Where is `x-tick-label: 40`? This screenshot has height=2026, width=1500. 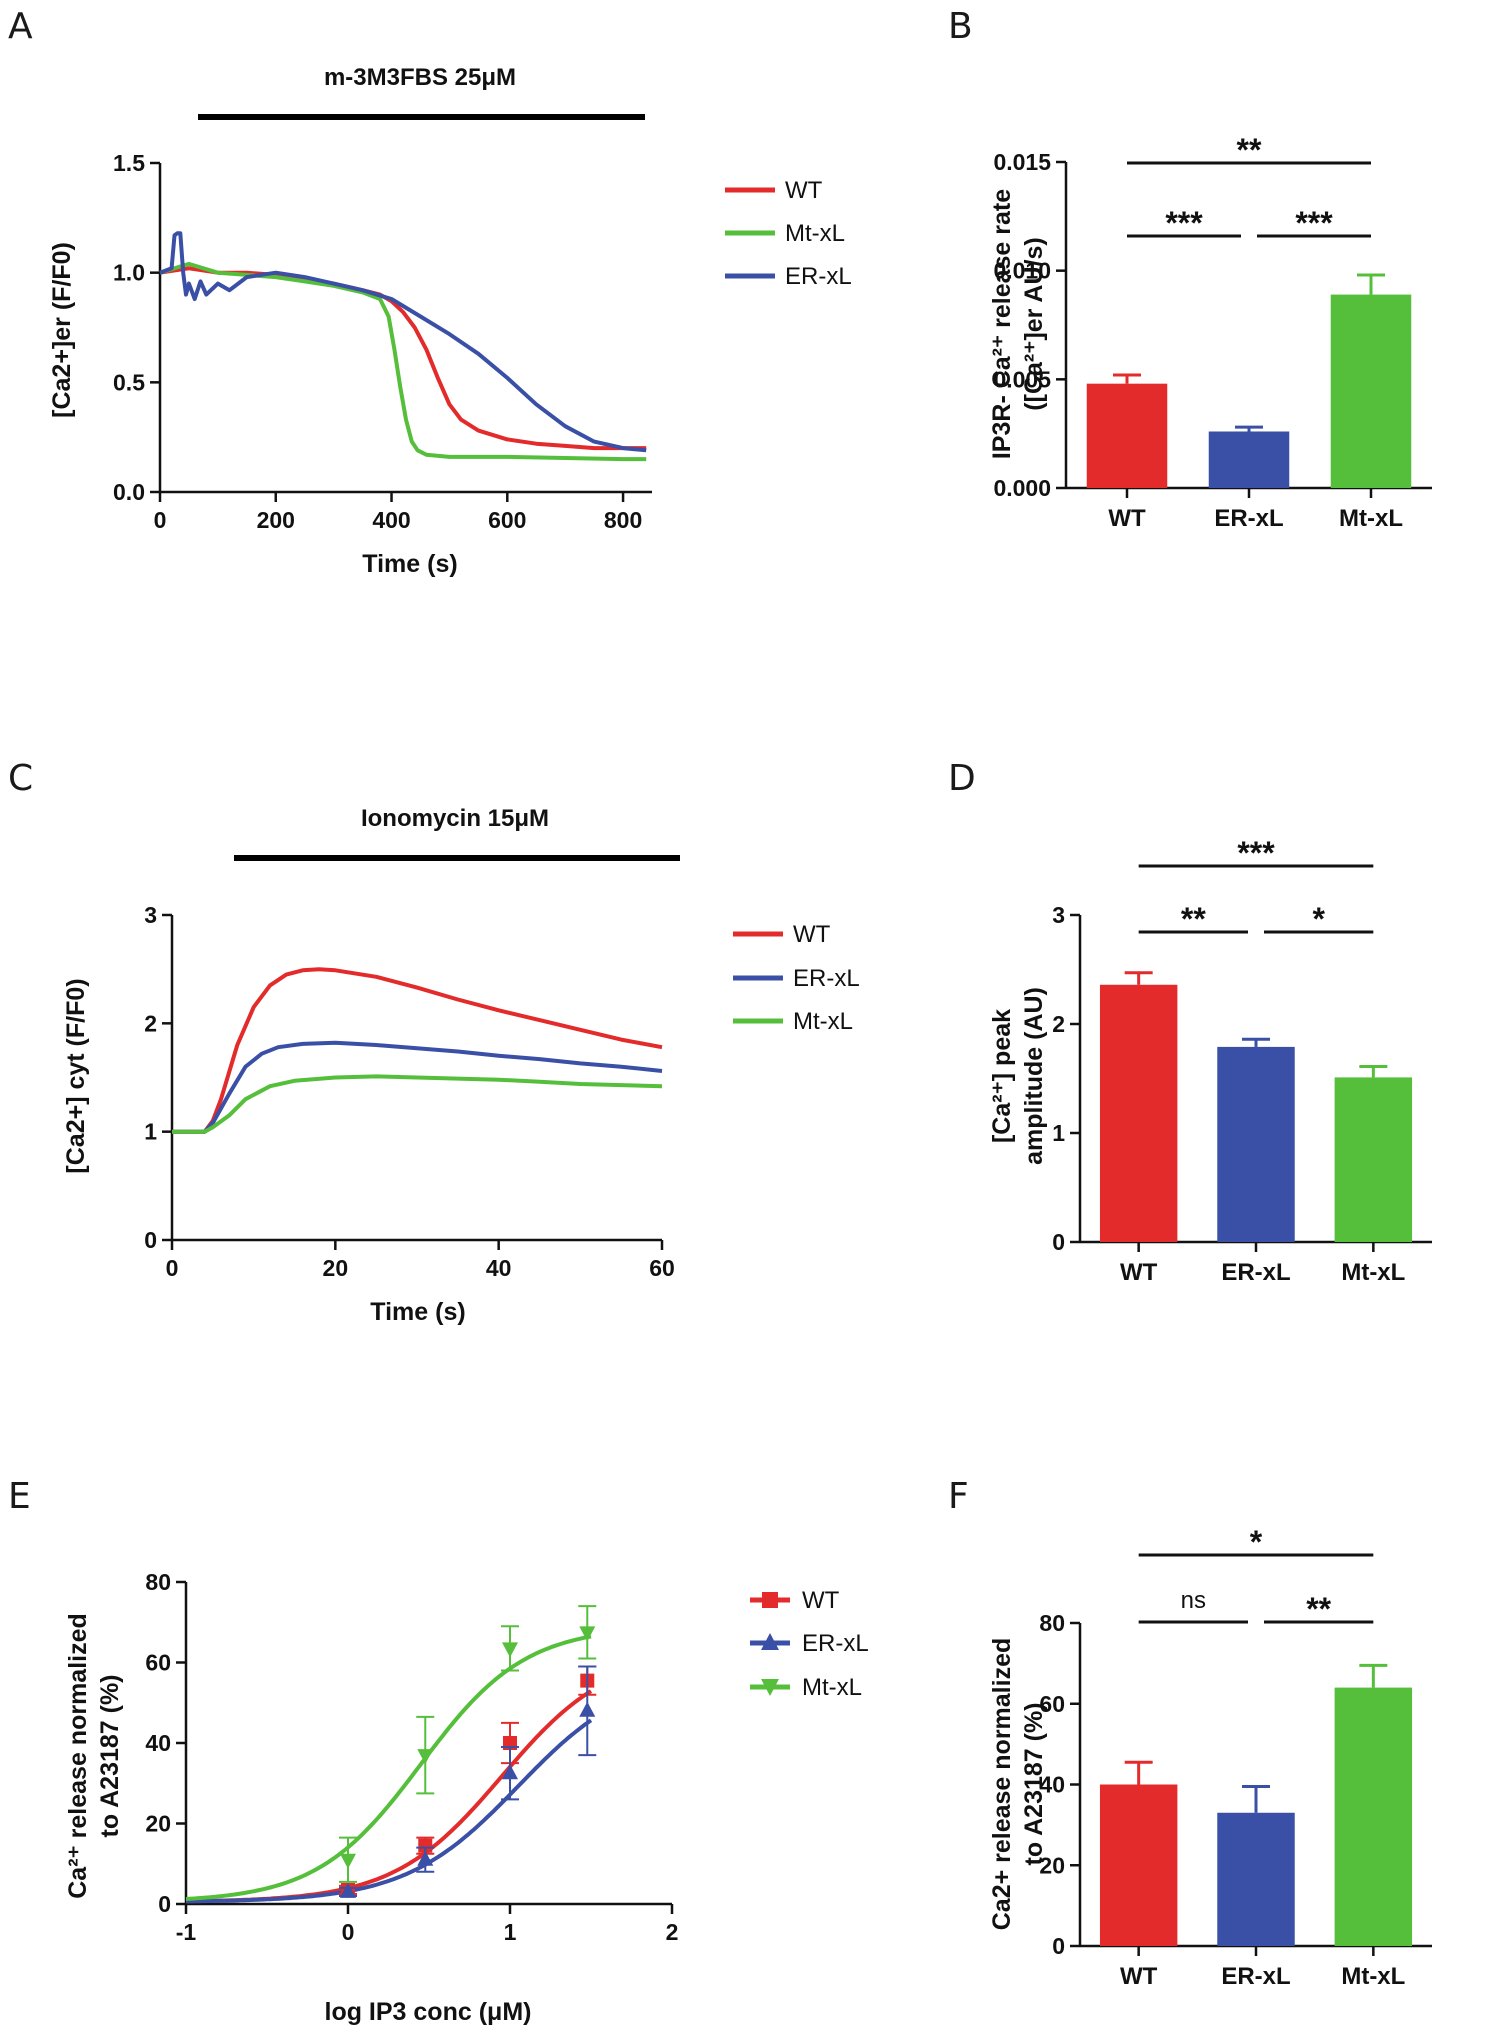
x-tick-label: 40 is located at coordinates (499, 1268).